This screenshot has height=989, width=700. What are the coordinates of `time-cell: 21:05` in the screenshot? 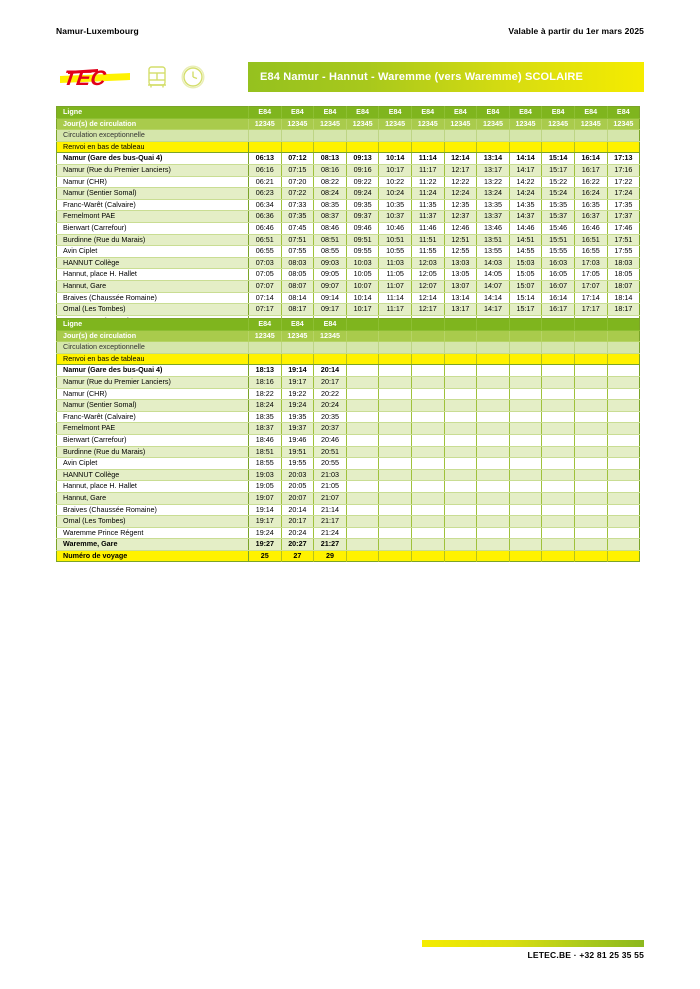 It's located at (330, 486).